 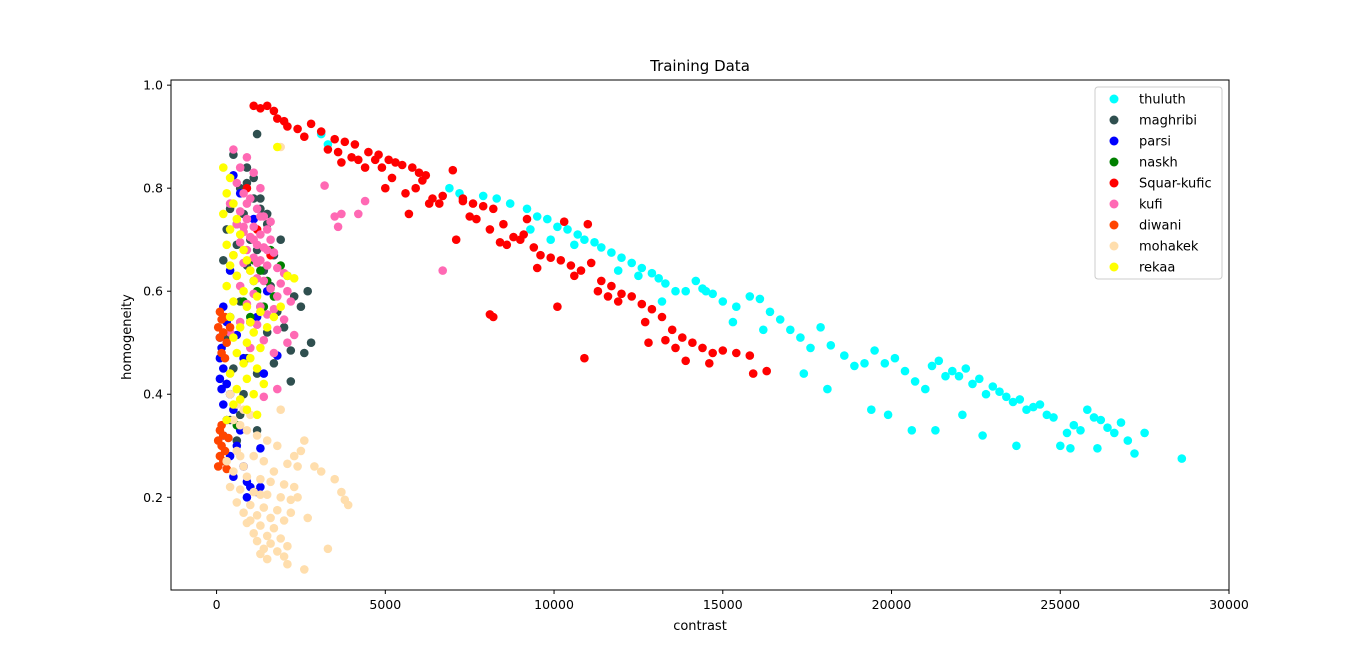 I want to click on y-tick-label: 0.8, so click(x=153, y=188).